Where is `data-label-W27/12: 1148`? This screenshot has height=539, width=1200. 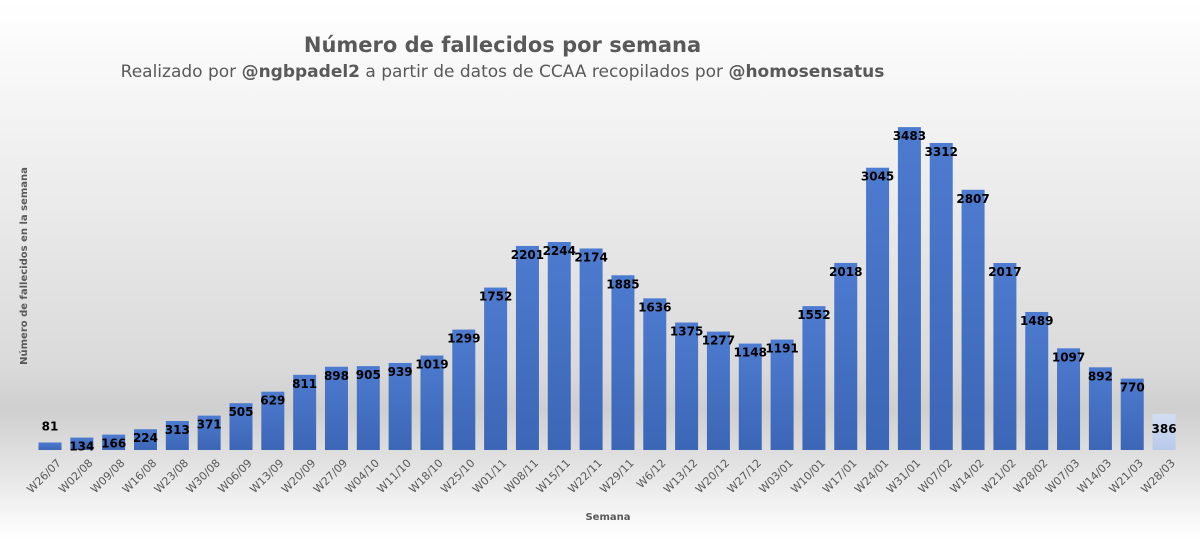 data-label-W27/12: 1148 is located at coordinates (750, 353).